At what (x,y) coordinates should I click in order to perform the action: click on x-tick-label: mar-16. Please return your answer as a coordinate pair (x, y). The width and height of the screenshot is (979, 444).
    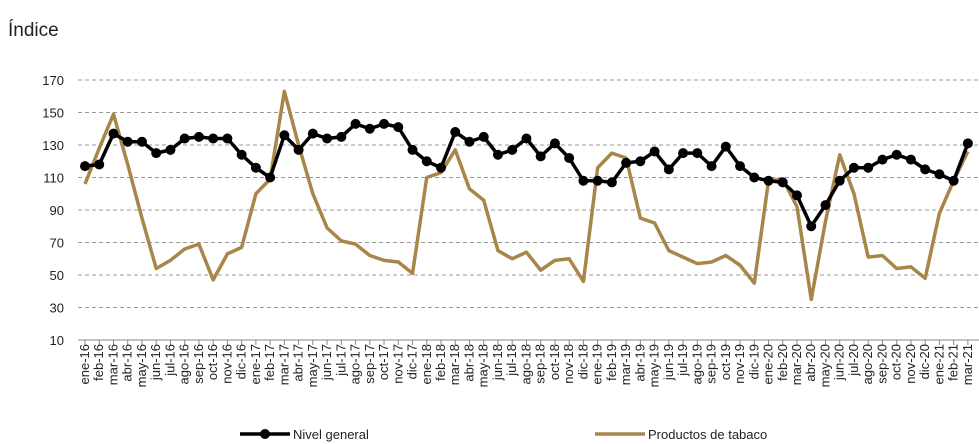
    Looking at the image, I should click on (112, 364).